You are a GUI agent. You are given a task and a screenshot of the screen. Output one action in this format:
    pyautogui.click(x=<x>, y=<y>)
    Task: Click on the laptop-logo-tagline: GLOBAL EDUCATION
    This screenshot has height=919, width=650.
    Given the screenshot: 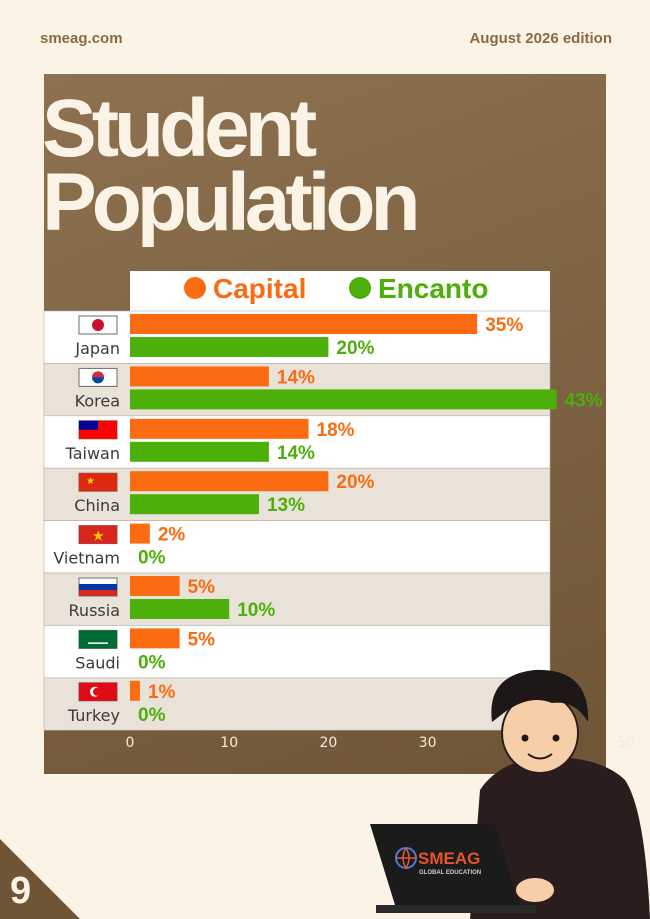 What is the action you would take?
    pyautogui.click(x=450, y=873)
    